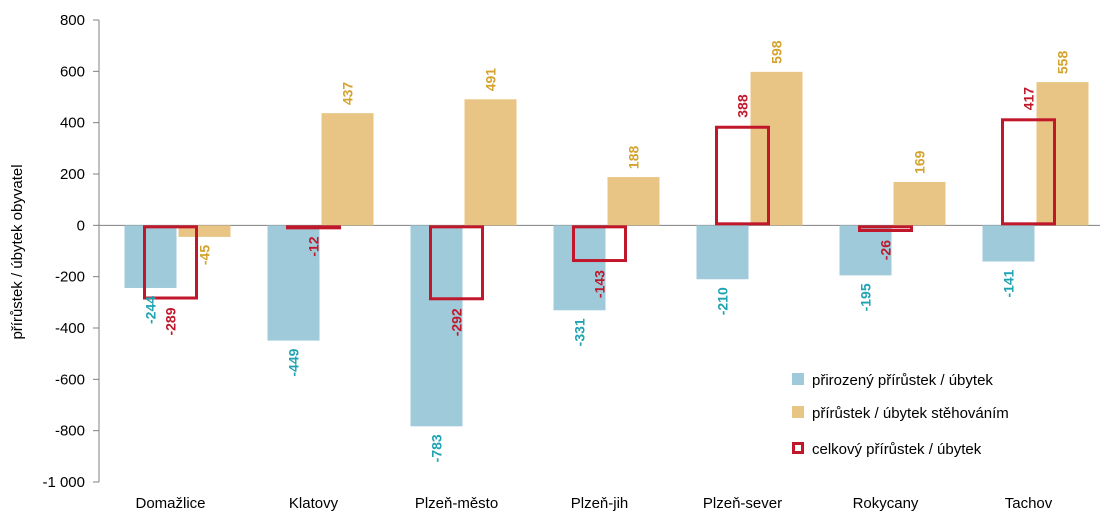  Describe the element at coordinates (580, 332) in the screenshot. I see `data-label-natural: -331` at that location.